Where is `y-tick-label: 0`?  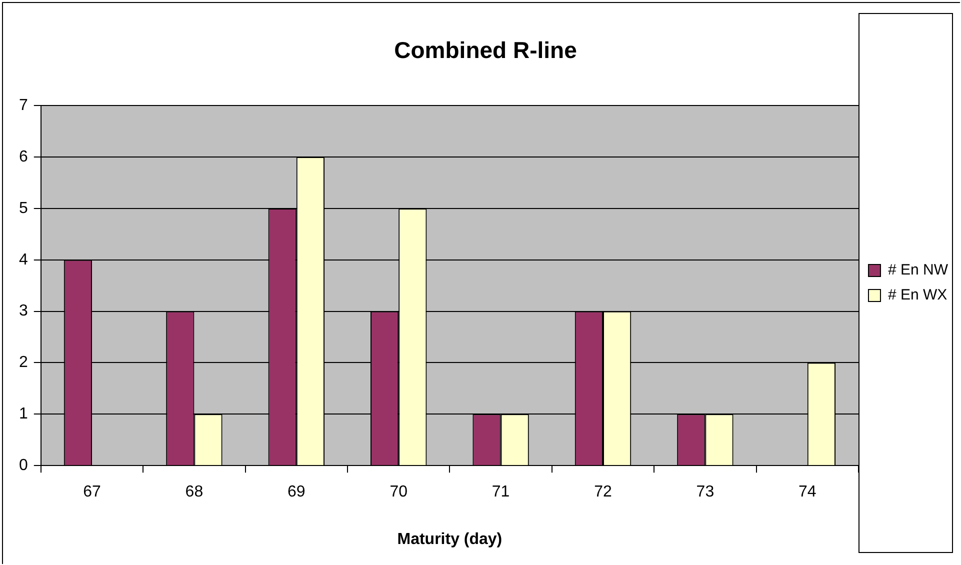
y-tick-label: 0 is located at coordinates (23, 465).